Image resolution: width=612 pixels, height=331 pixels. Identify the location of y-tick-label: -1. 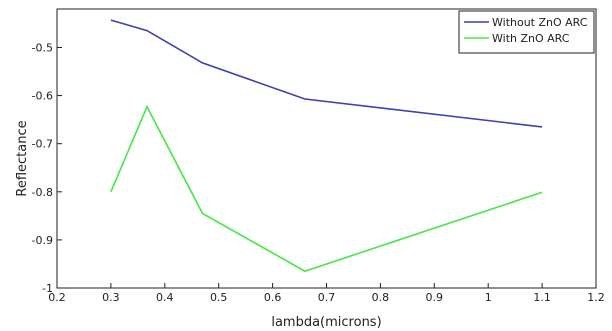
(47, 288).